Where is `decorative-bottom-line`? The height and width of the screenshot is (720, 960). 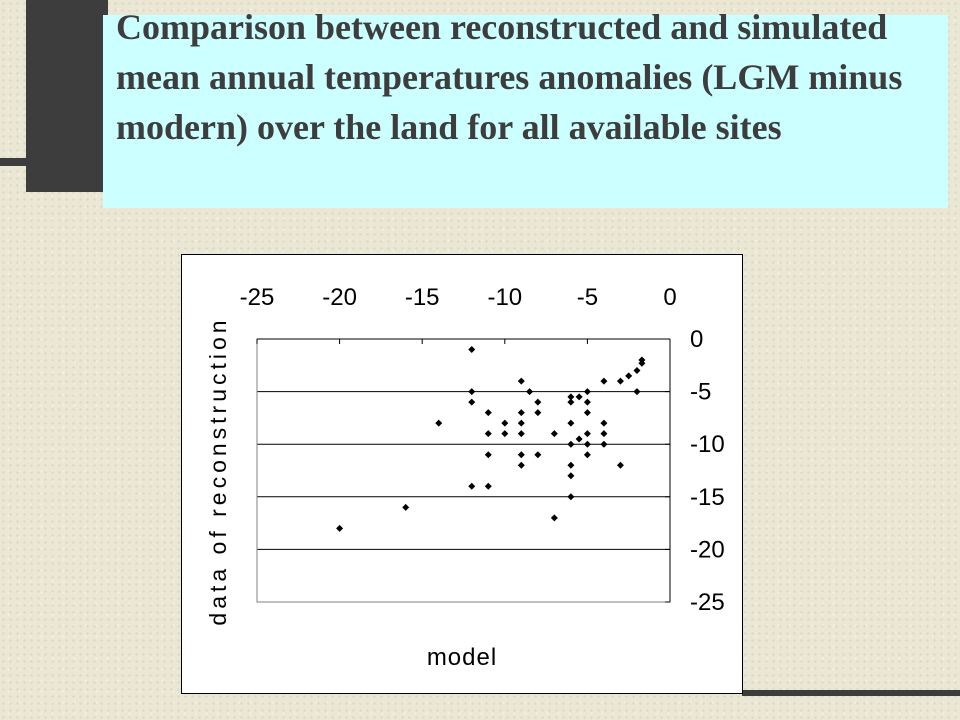 decorative-bottom-line is located at coordinates (851, 693).